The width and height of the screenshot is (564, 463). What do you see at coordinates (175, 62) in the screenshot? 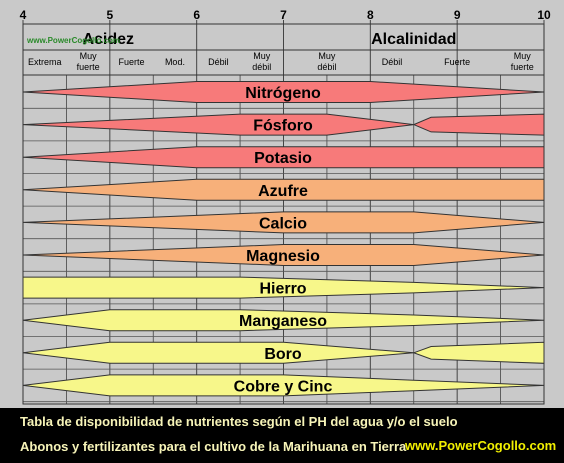
I see `intensity-label: Mod.` at bounding box center [175, 62].